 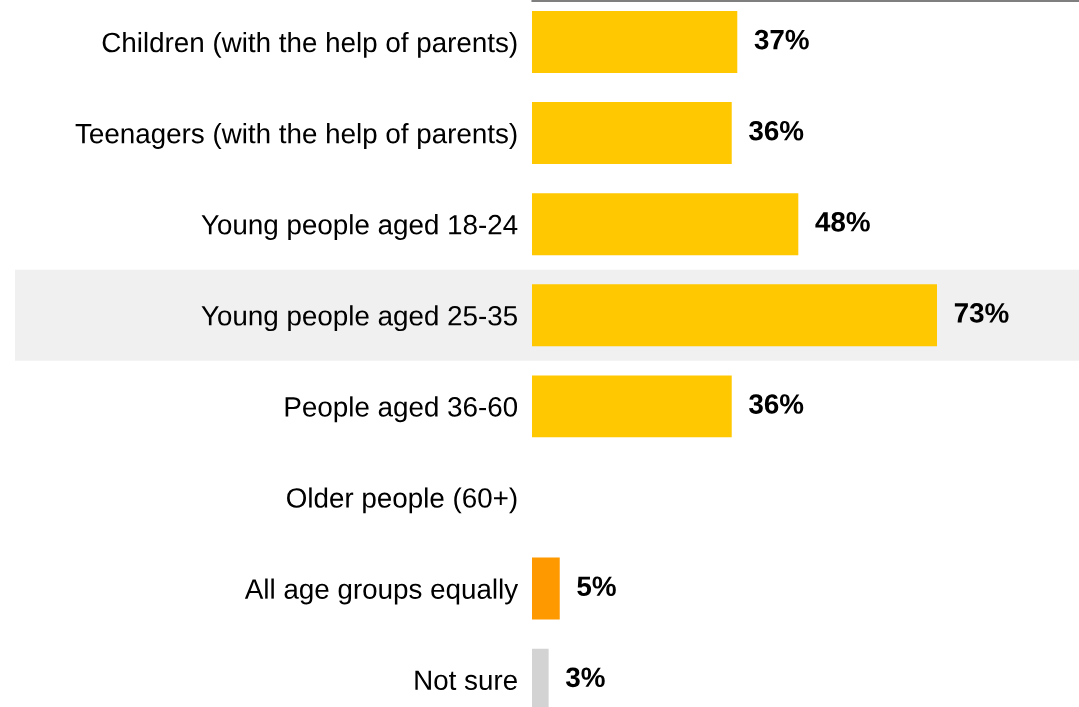 What do you see at coordinates (981, 313) in the screenshot?
I see `data-label: 73%` at bounding box center [981, 313].